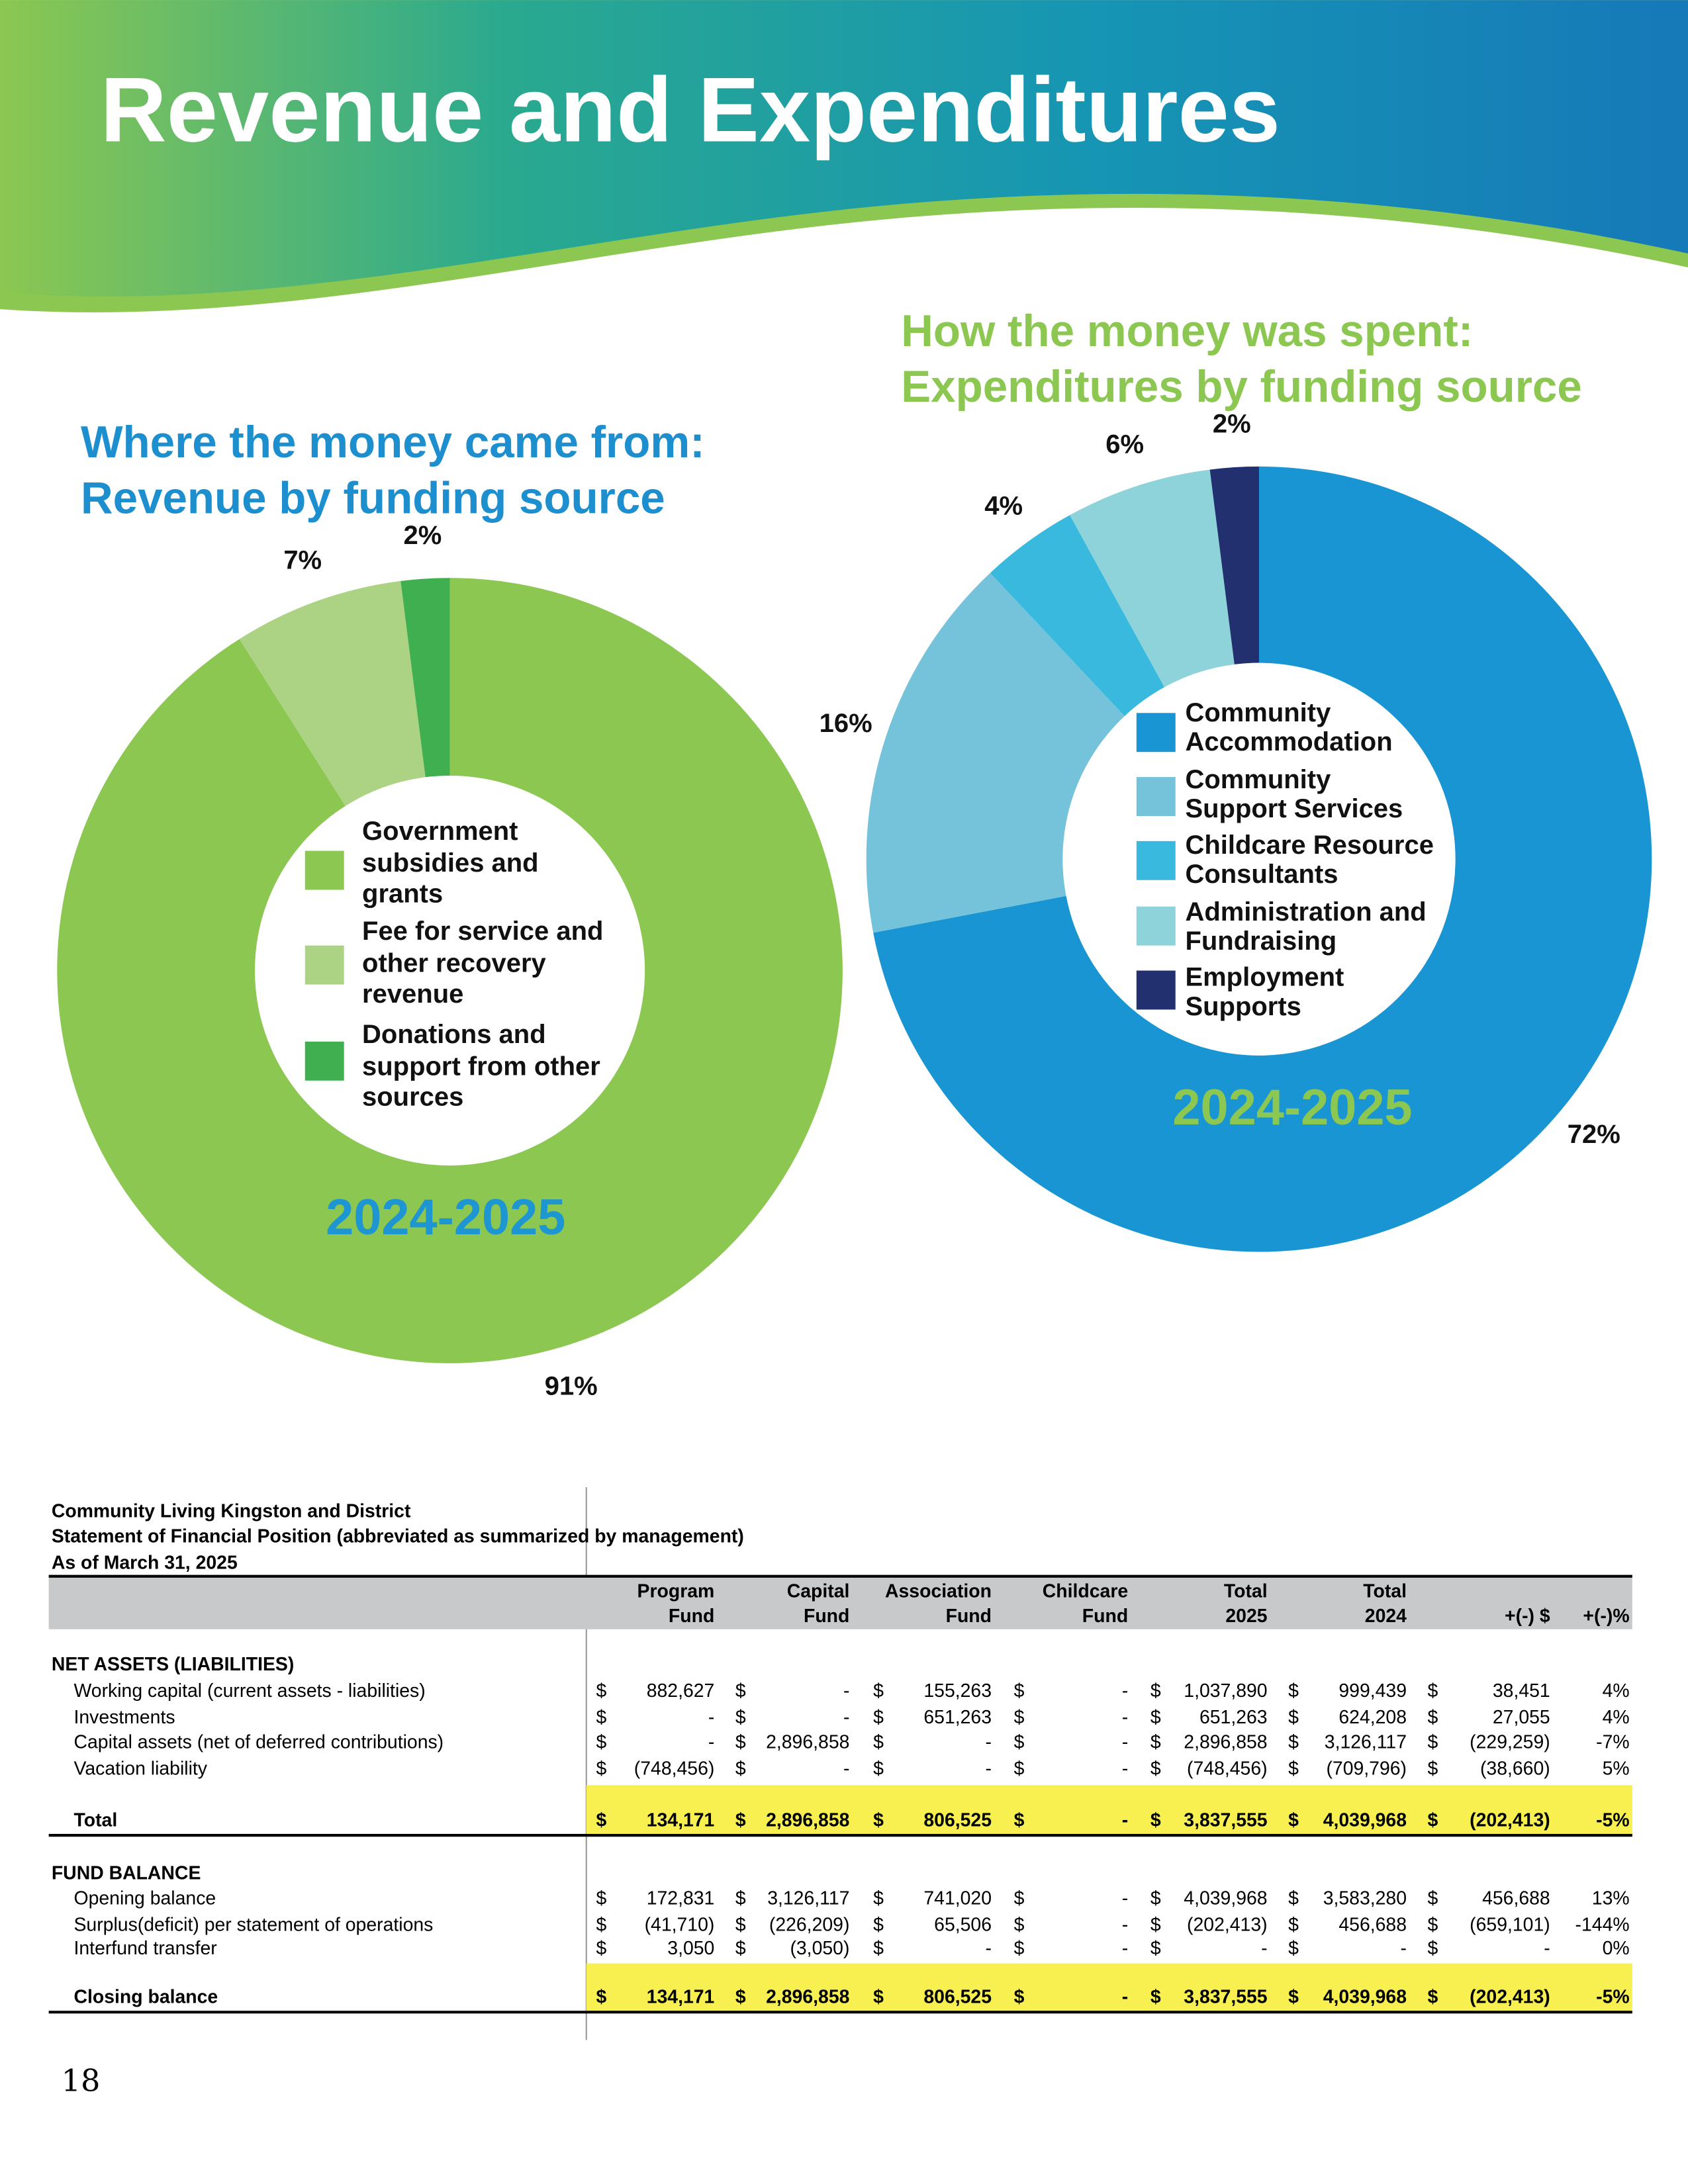 The height and width of the screenshot is (2184, 1688). I want to click on legend-label-box: Community Accommodation, so click(1289, 728).